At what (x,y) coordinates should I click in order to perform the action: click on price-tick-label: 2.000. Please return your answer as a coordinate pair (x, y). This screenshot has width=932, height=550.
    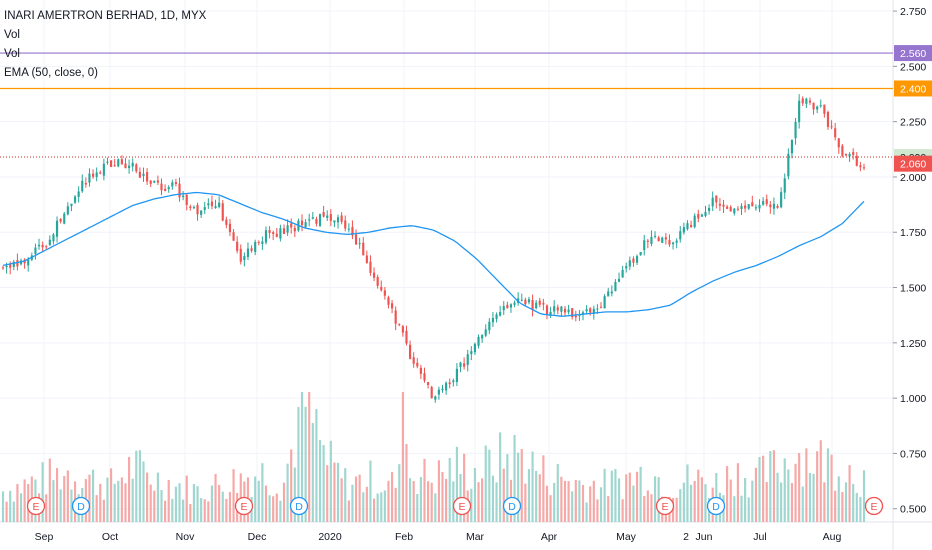
    Looking at the image, I should click on (913, 178).